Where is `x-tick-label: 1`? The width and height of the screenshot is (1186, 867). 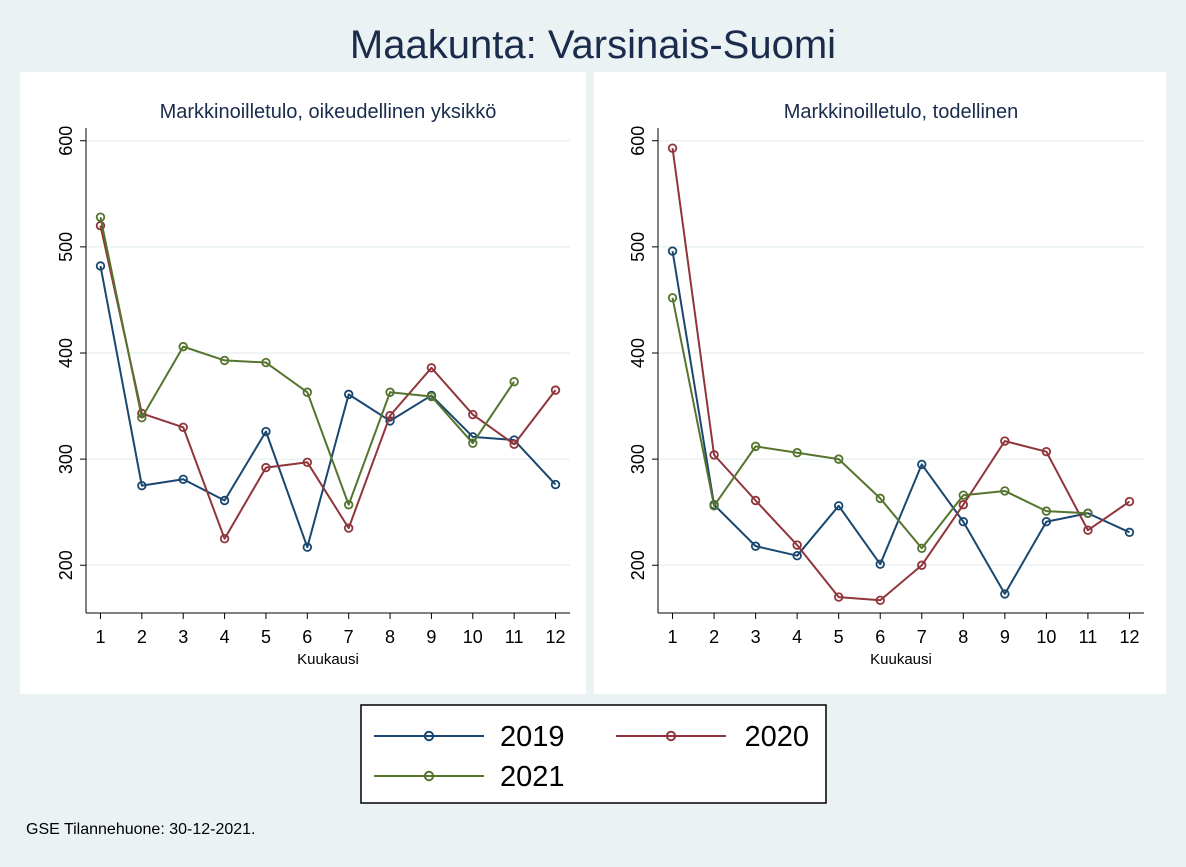
x-tick-label: 1 is located at coordinates (100, 637).